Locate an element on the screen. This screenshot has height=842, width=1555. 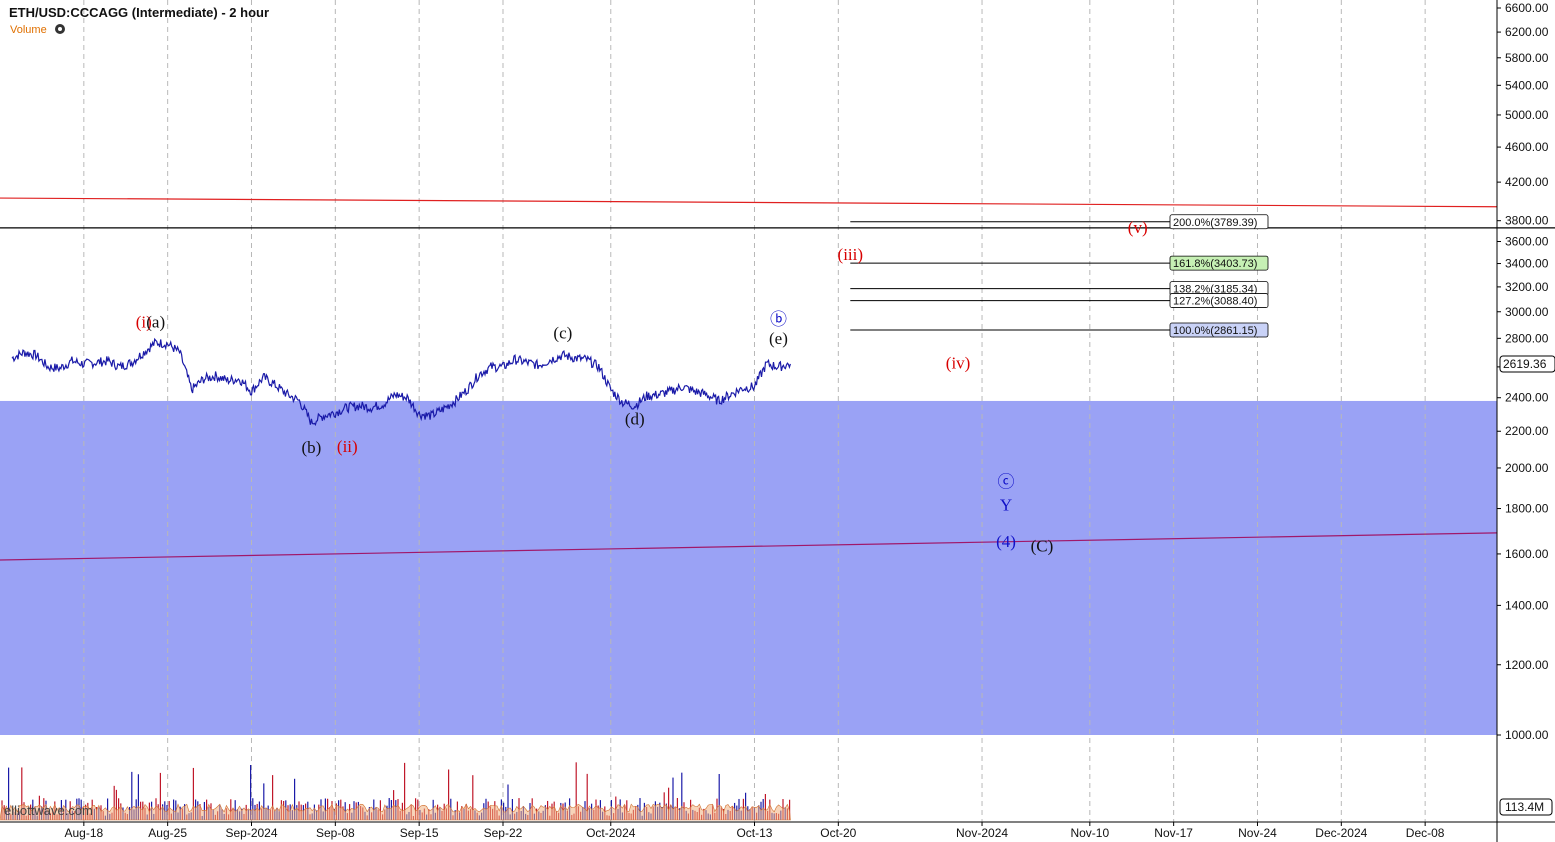
y-tick-label: 3800.00 is located at coordinates (1527, 221).